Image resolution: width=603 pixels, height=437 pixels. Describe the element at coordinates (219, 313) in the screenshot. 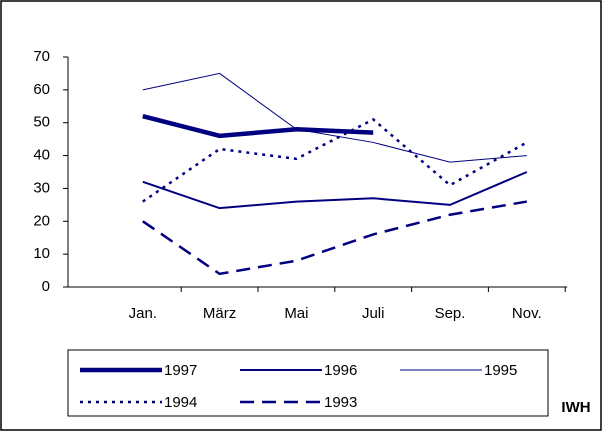

I see `x-tick-label: März` at that location.